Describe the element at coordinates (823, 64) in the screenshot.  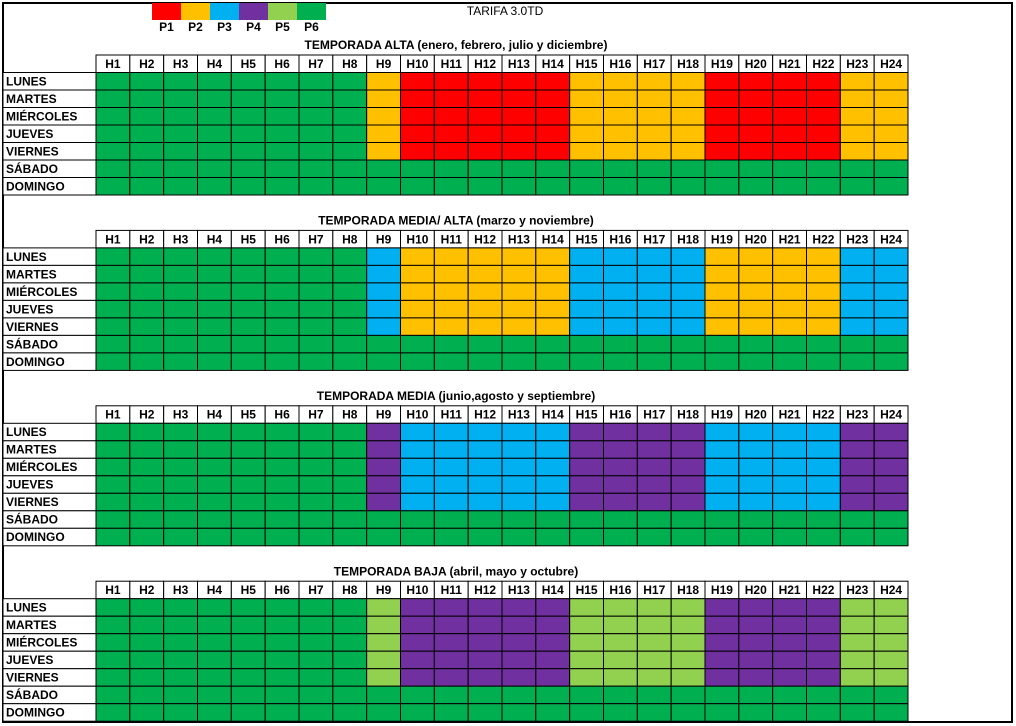
I see `hour-header: H22` at that location.